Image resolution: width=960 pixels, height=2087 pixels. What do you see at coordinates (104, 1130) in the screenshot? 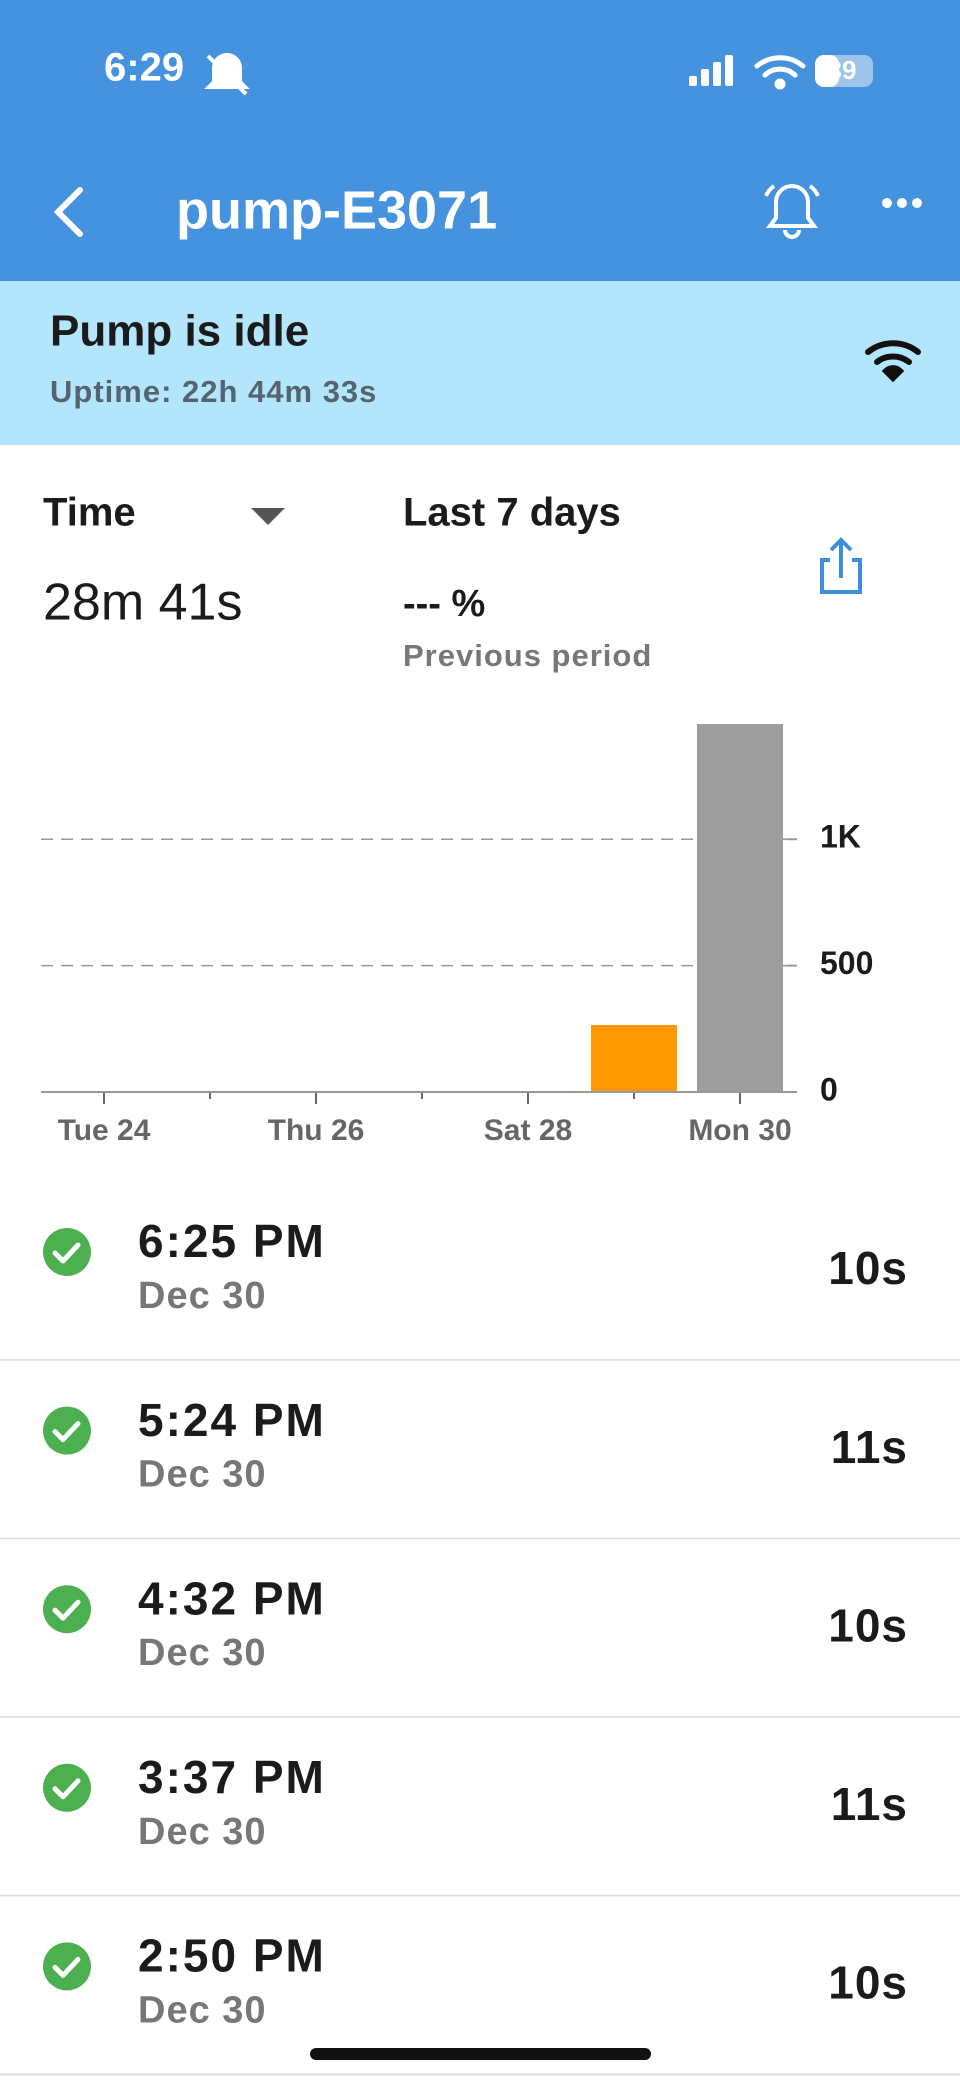
I see `x-tick-label: Tue 24` at bounding box center [104, 1130].